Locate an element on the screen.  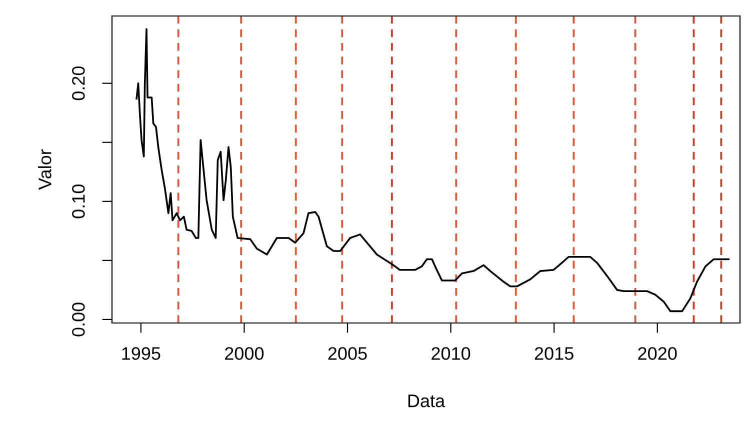
x-tick-label: 2020 is located at coordinates (657, 353).